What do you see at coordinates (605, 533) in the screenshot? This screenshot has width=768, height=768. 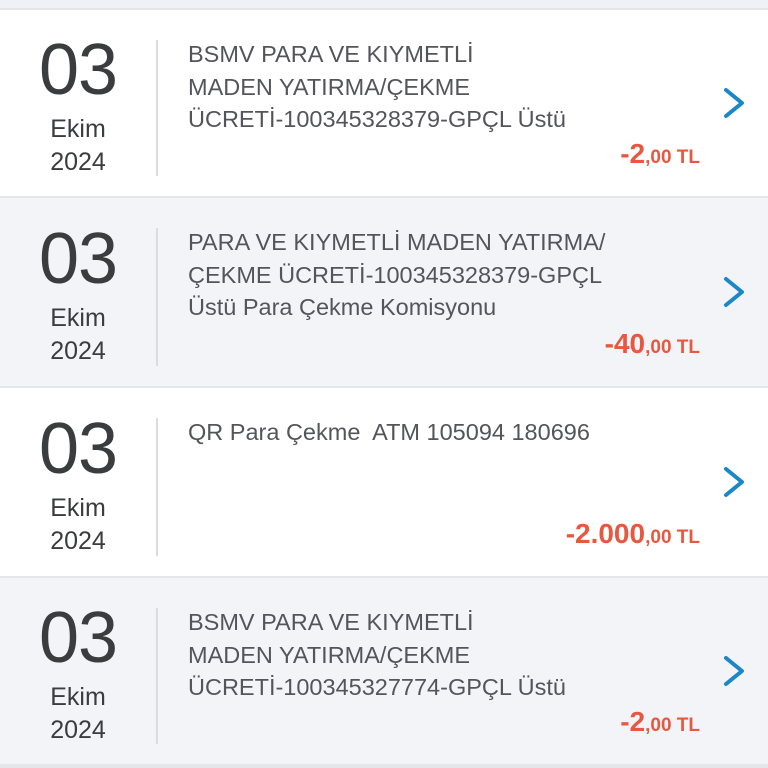 I see `amount-main: -2.000` at bounding box center [605, 533].